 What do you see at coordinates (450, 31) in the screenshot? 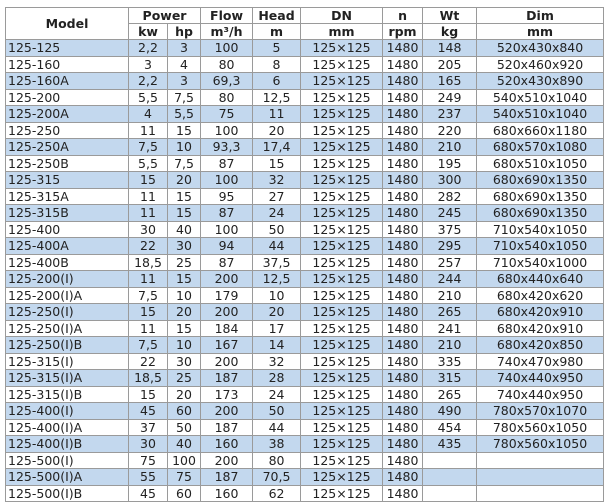
I see `unit-wt: kg` at bounding box center [450, 31].